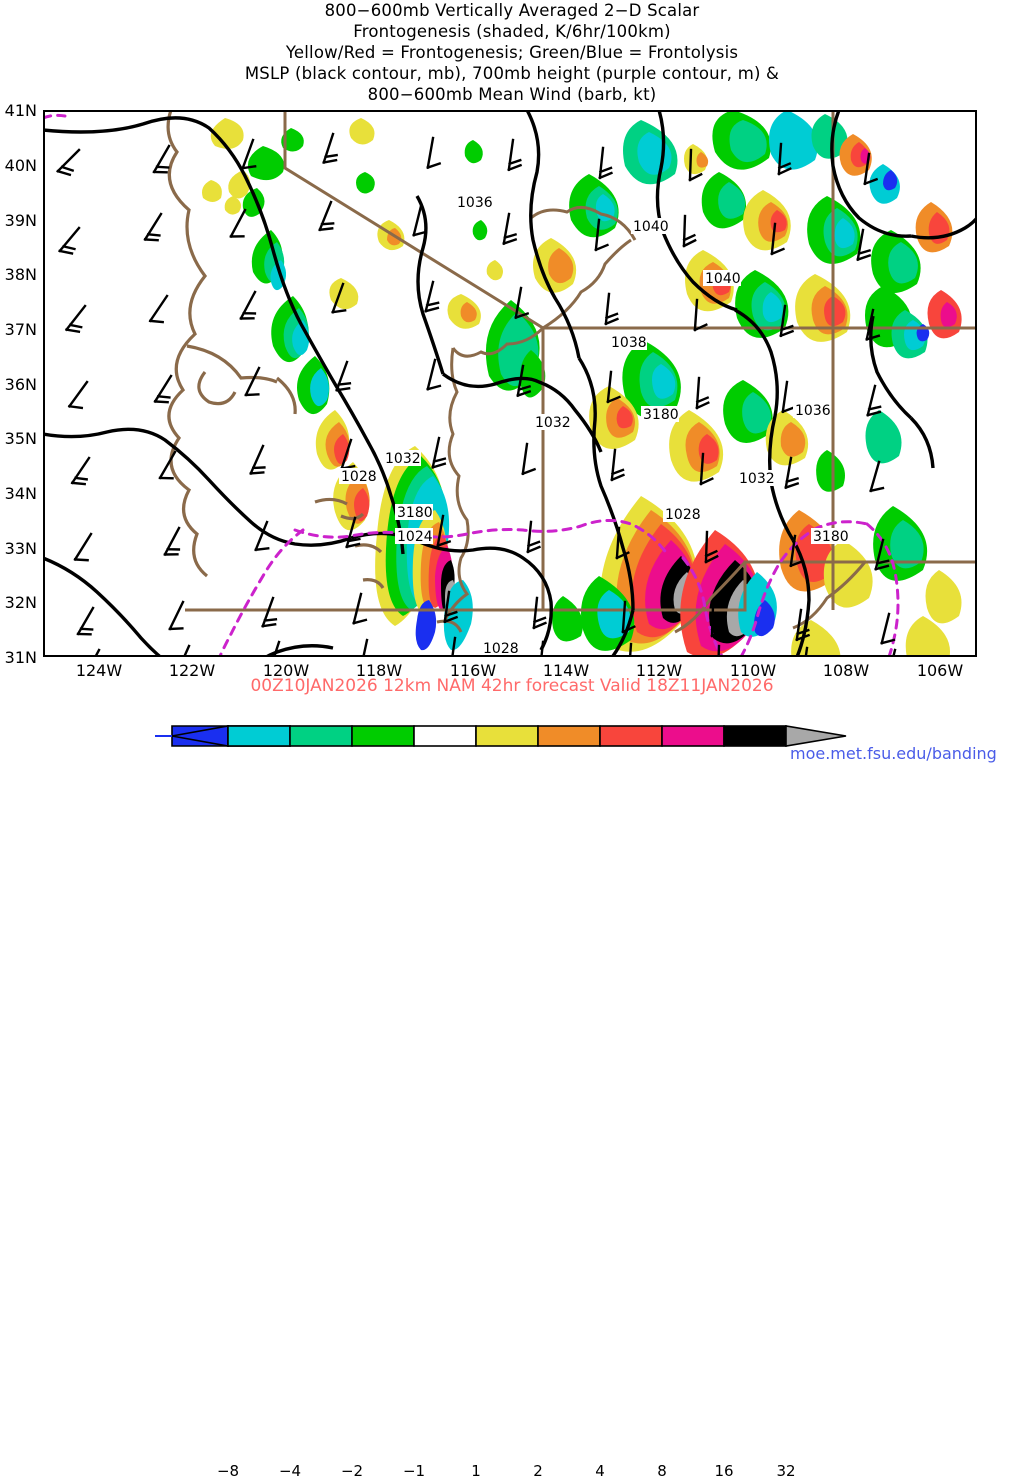 The image size is (1024, 1480). I want to click on y-tick-label: 39N, so click(20, 220).